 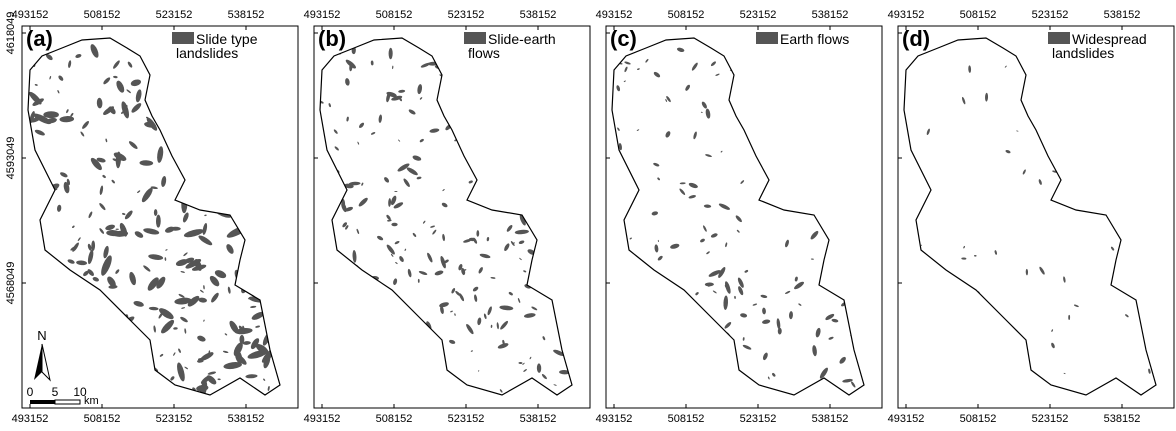 I want to click on legend-text: landslides, so click(x=207, y=53).